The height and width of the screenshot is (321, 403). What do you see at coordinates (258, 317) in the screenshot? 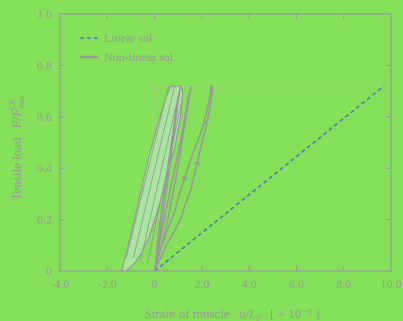
I see `x-axis-label-math-sub: 0` at bounding box center [258, 317].